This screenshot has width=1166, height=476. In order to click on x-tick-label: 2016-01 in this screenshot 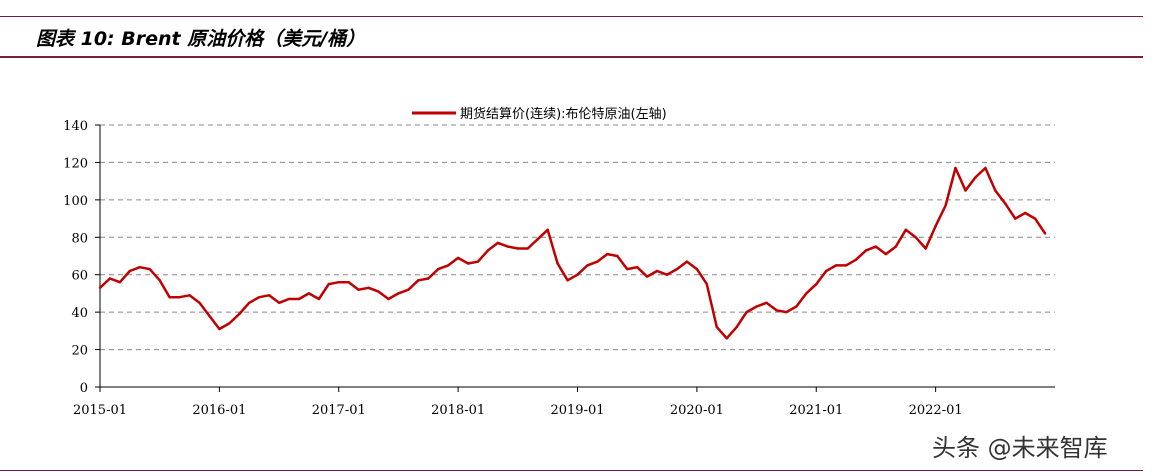, I will do `click(219, 410)`.